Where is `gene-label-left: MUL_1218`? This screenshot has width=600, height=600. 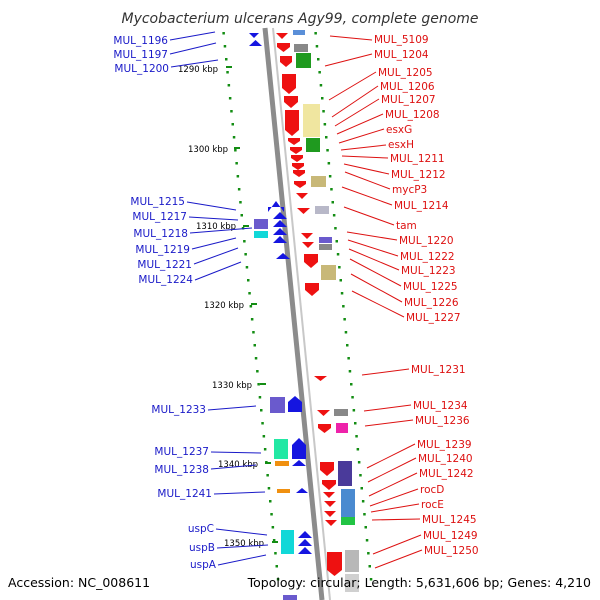
gene-label-left: MUL_1218 is located at coordinates (160, 234).